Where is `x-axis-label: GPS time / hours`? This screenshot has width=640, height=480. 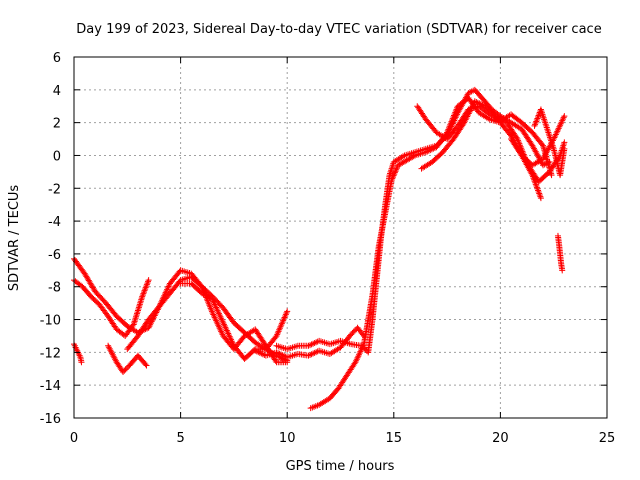
x-axis-label: GPS time / hours is located at coordinates (340, 466).